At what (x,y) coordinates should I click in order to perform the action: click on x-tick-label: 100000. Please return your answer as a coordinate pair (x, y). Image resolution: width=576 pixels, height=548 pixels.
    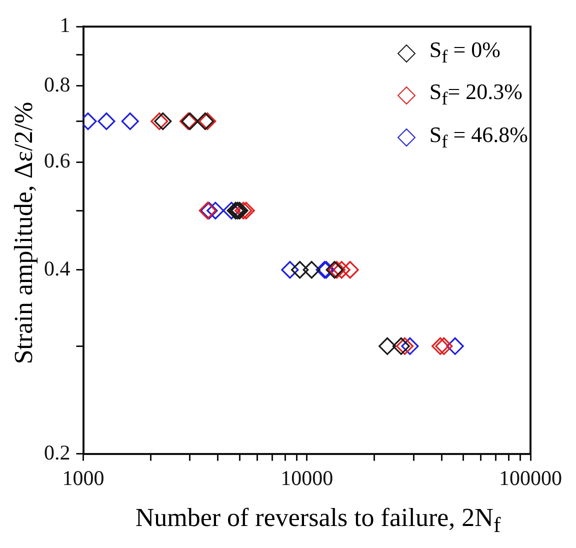
    Looking at the image, I should click on (530, 478).